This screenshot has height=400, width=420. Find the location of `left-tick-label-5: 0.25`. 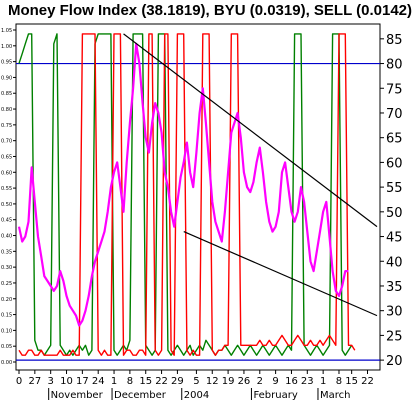

left-tick-label-5: 0.25 is located at coordinates (6, 284).